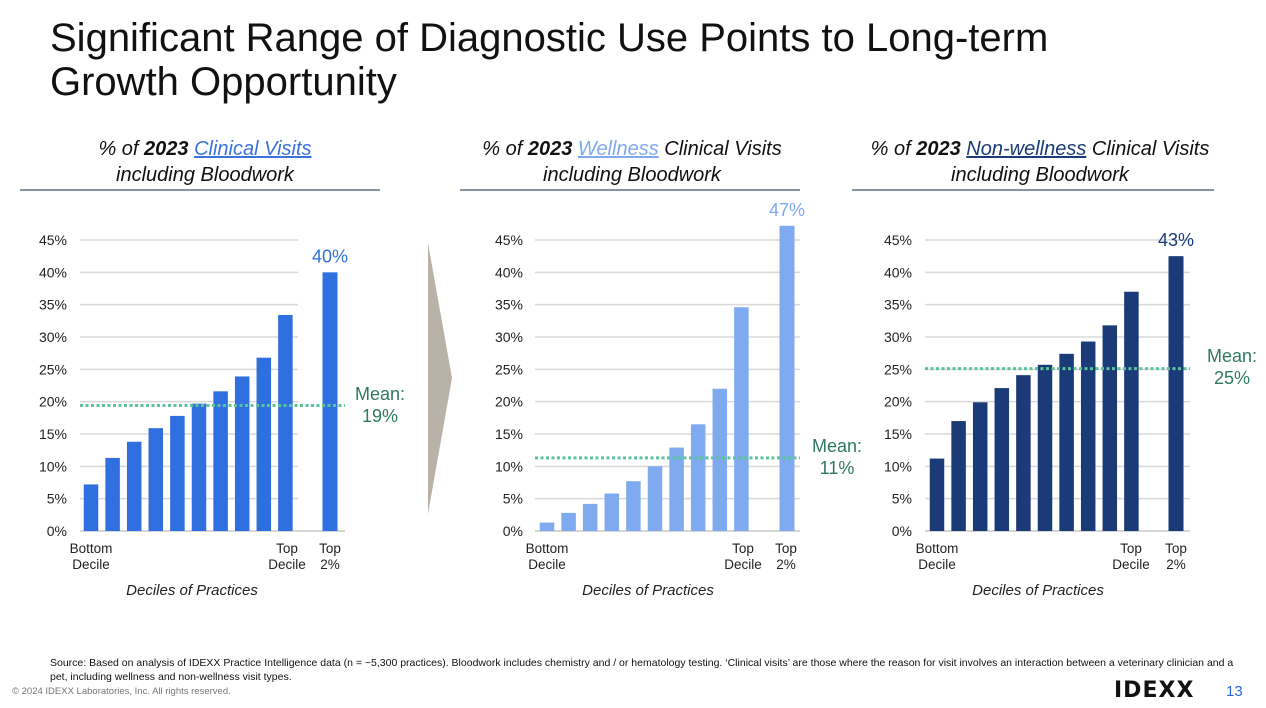 Image resolution: width=1266 pixels, height=708 pixels. What do you see at coordinates (330, 256) in the screenshot?
I see `top-data-label: 40%` at bounding box center [330, 256].